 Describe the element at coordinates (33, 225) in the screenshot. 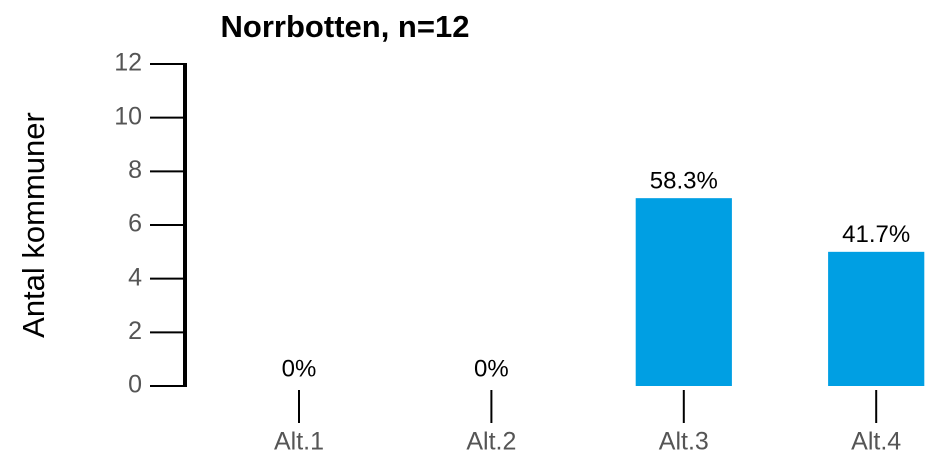

I see `y-axis-label: Antal kommuner` at that location.